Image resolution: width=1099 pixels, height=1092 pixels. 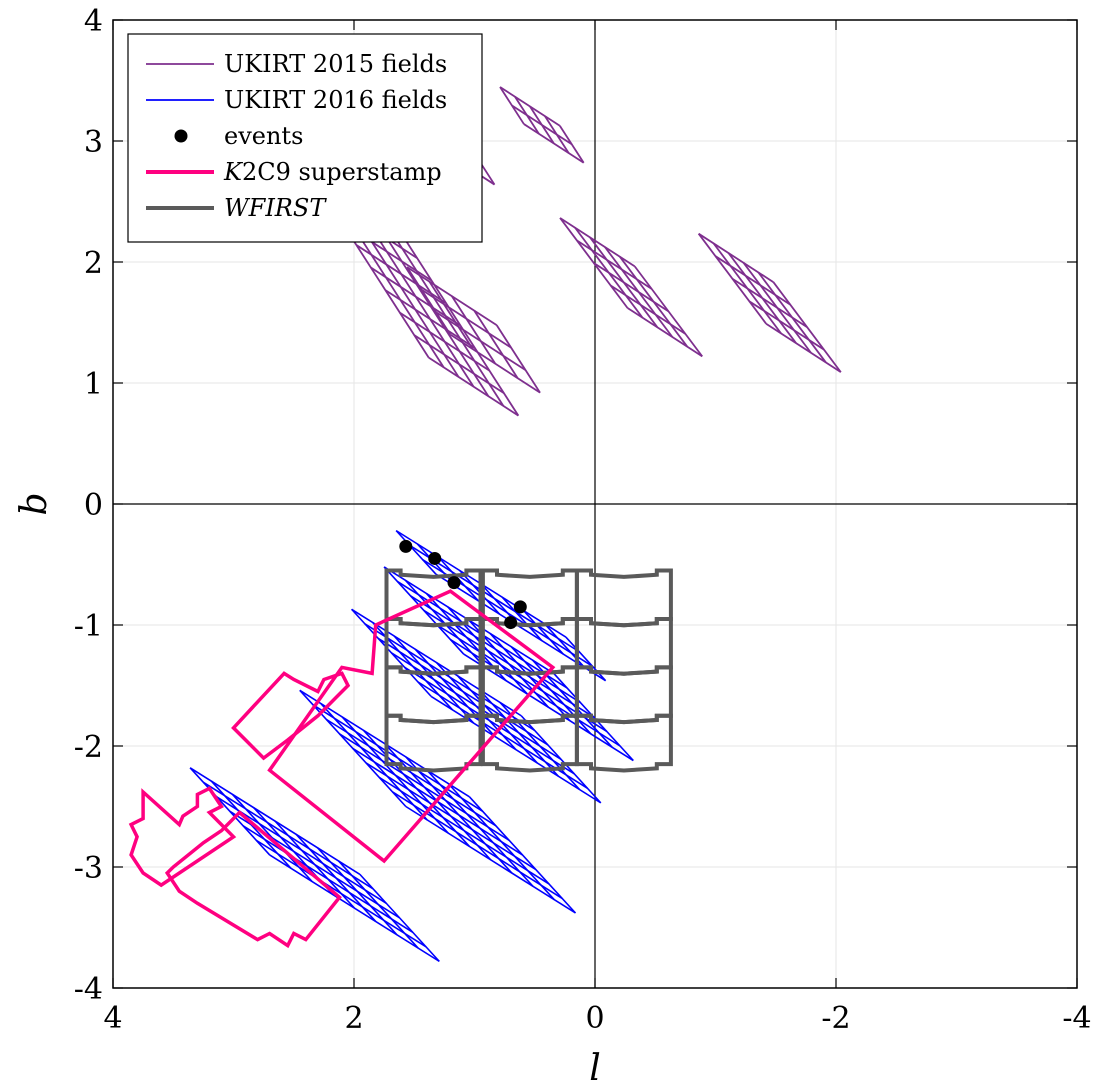 What do you see at coordinates (93, 505) in the screenshot?
I see `y-tick-label: 0` at bounding box center [93, 505].